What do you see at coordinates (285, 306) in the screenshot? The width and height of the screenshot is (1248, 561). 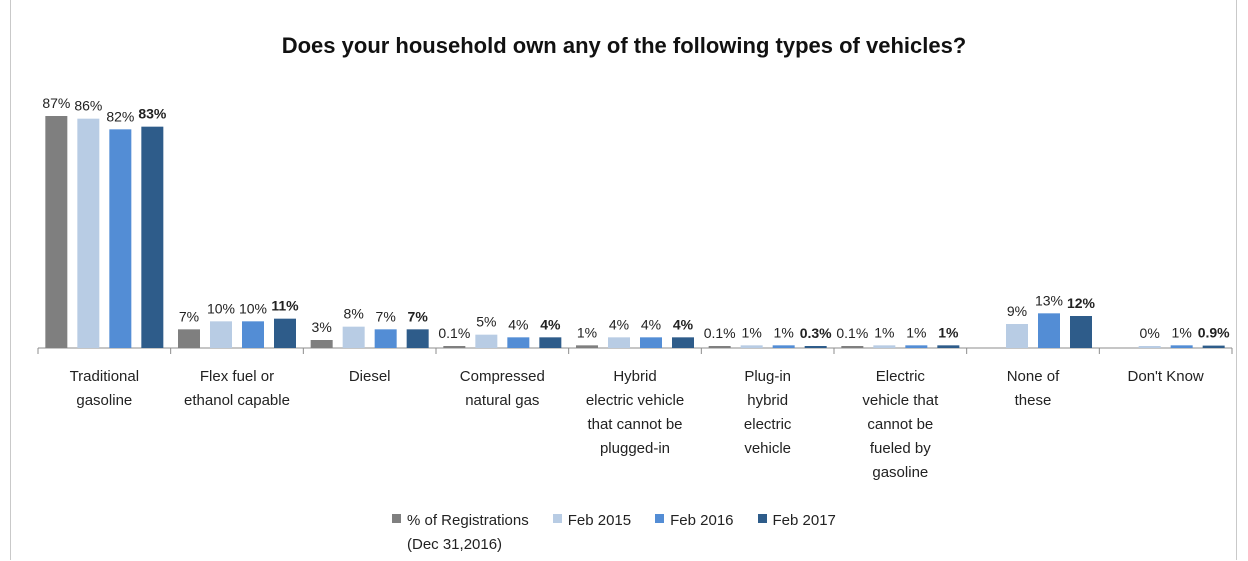 I see `data-label: 11%` at bounding box center [285, 306].